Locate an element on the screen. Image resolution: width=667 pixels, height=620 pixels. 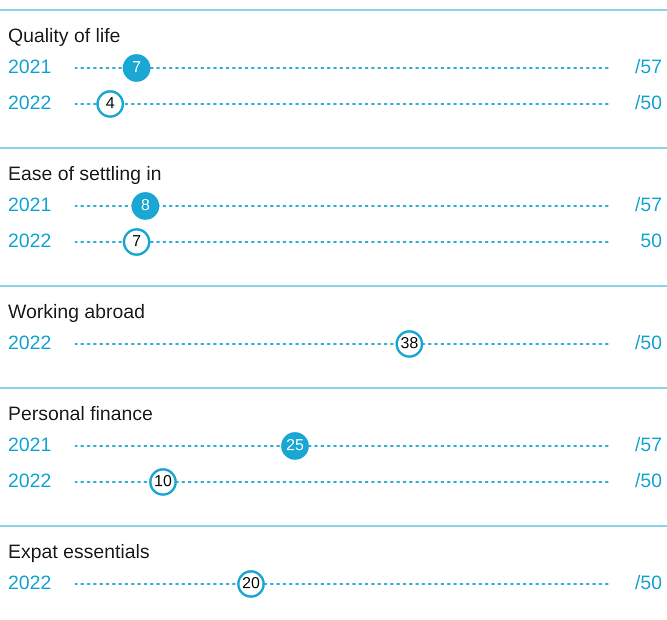
text: Expat essentials is located at coordinates (79, 553).